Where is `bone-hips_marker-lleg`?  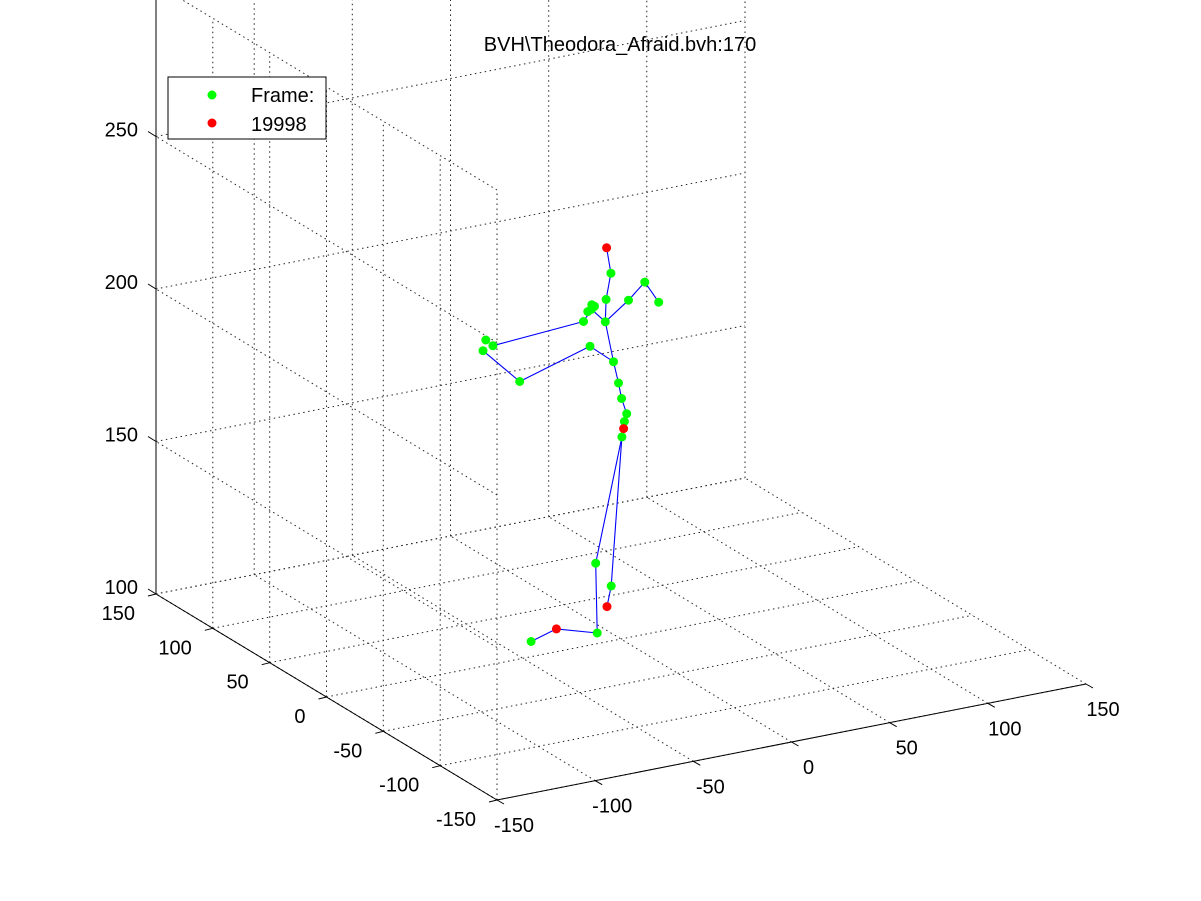 bone-hips_marker-lleg is located at coordinates (610, 496).